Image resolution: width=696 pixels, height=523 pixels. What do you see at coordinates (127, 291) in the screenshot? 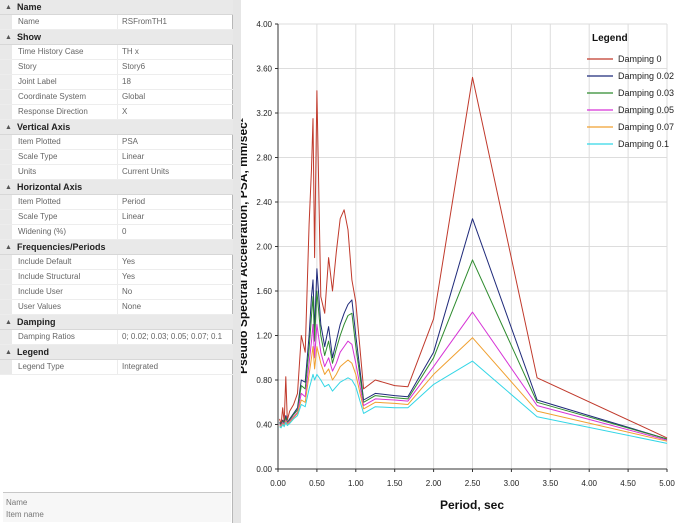
I see `property-value: No` at bounding box center [127, 291].